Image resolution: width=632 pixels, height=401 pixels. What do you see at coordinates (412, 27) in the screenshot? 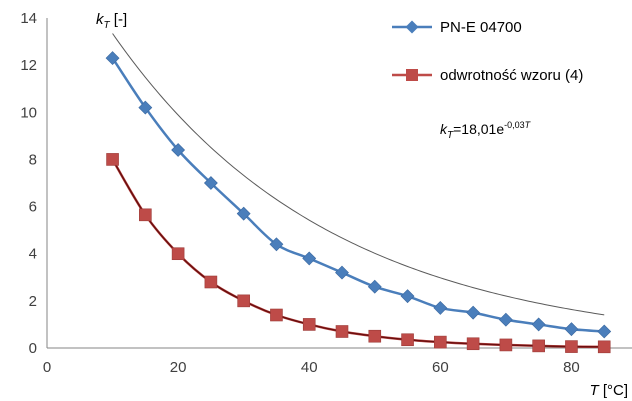
I see `legend-marker-diamond` at bounding box center [412, 27].